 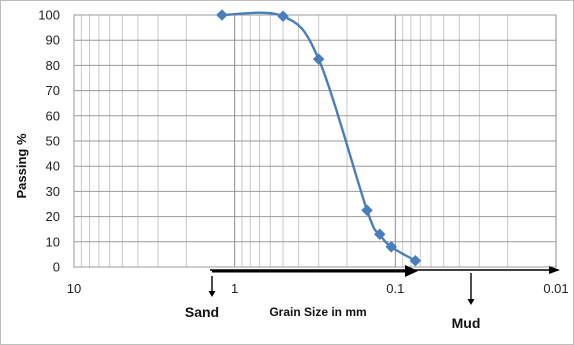 What do you see at coordinates (411, 271) in the screenshot?
I see `sand-range-arrowhead` at bounding box center [411, 271].